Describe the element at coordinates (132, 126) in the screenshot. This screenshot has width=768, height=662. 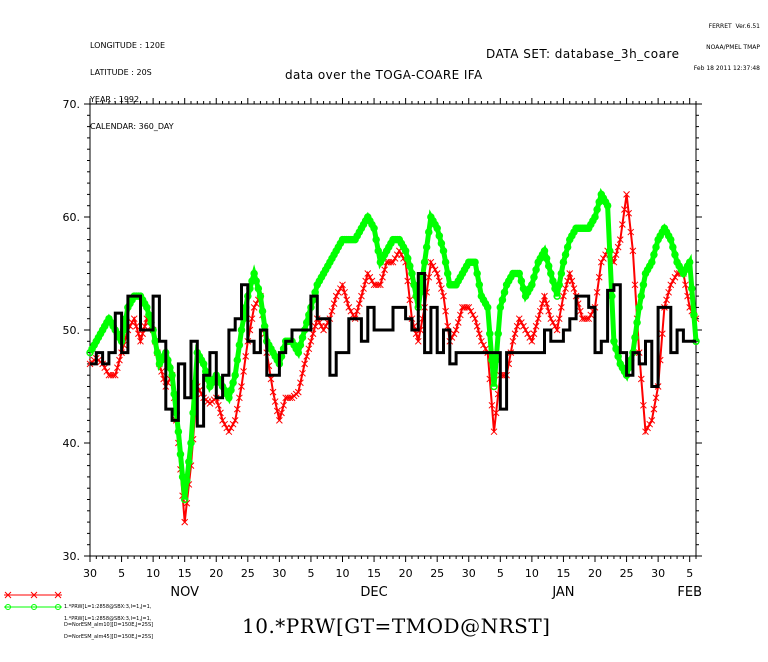
I see `meta-calendar: CALENDAR: 360_DAY` at that location.